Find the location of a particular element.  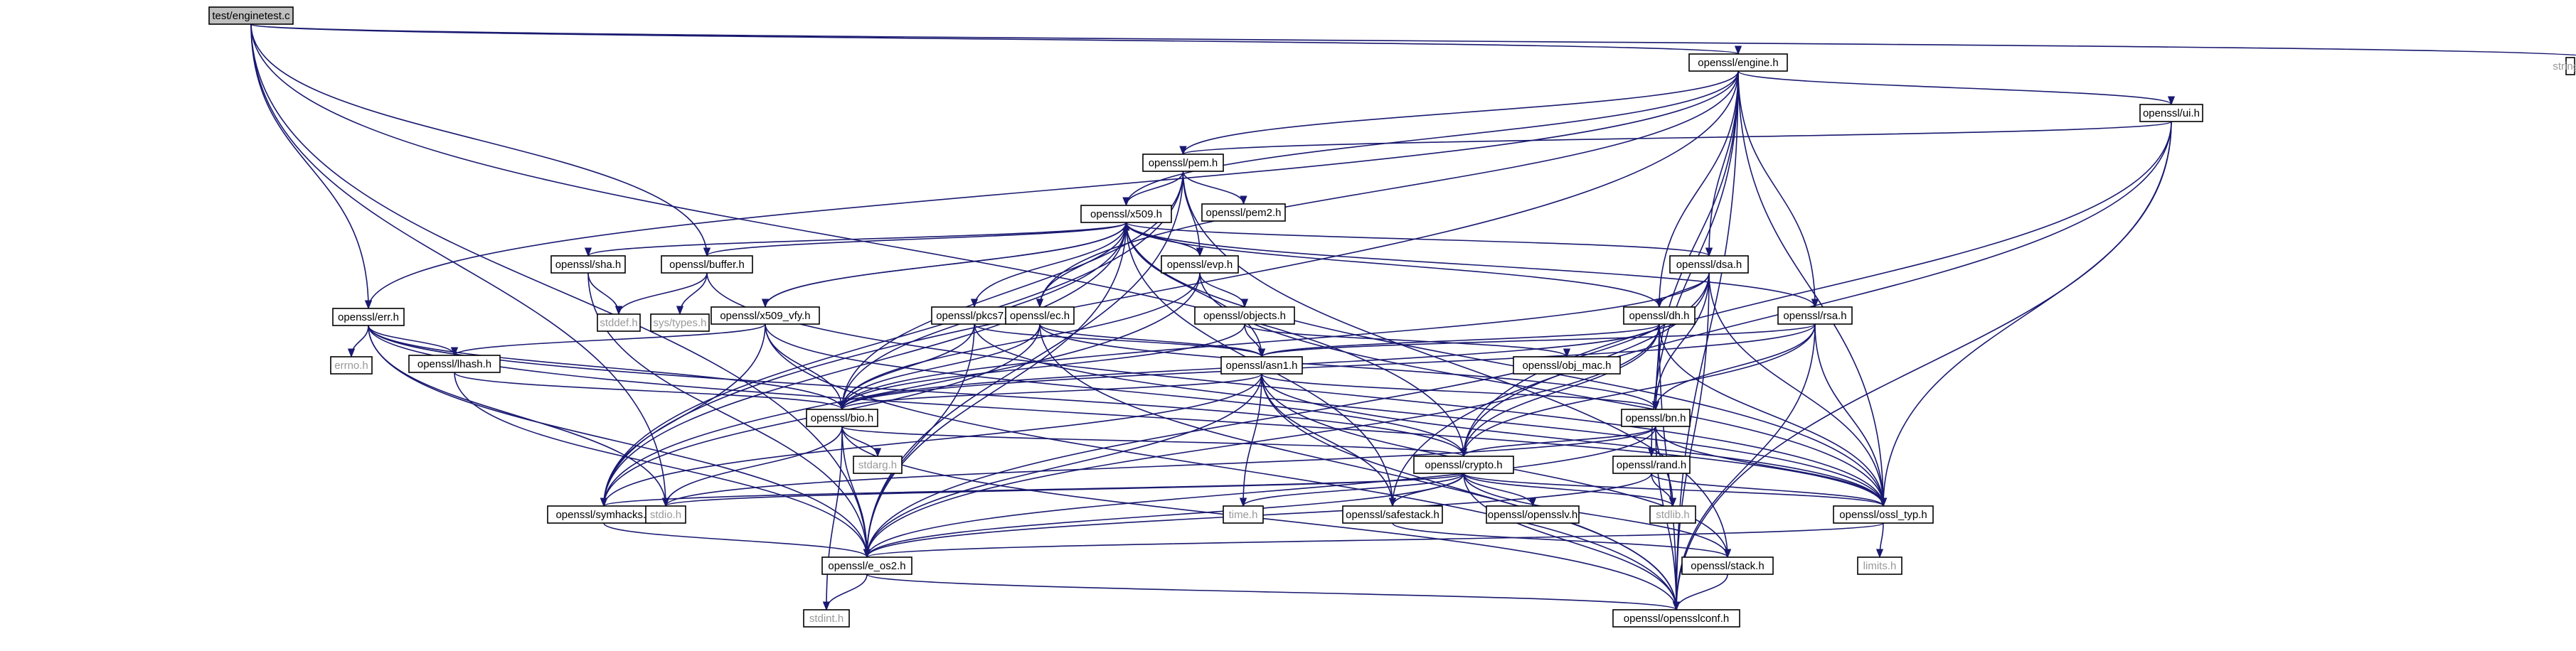

node-rsa: openssl/rsa.h is located at coordinates (1815, 316).